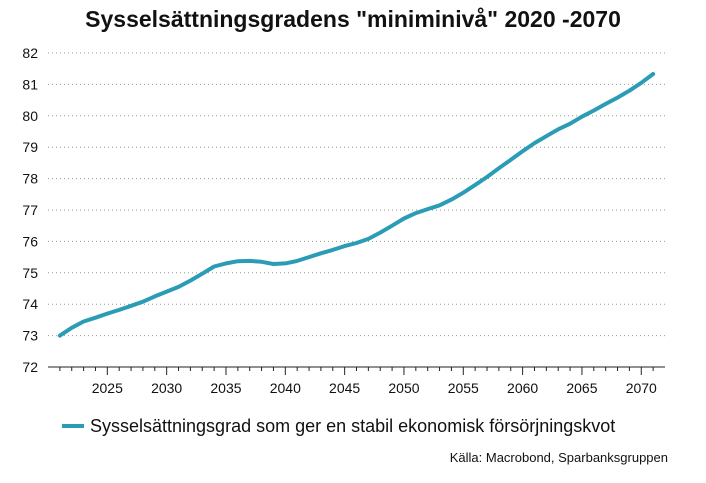  What do you see at coordinates (558, 457) in the screenshot?
I see `source-note: Källa: Macrobond, Sparbanksgruppen` at bounding box center [558, 457].